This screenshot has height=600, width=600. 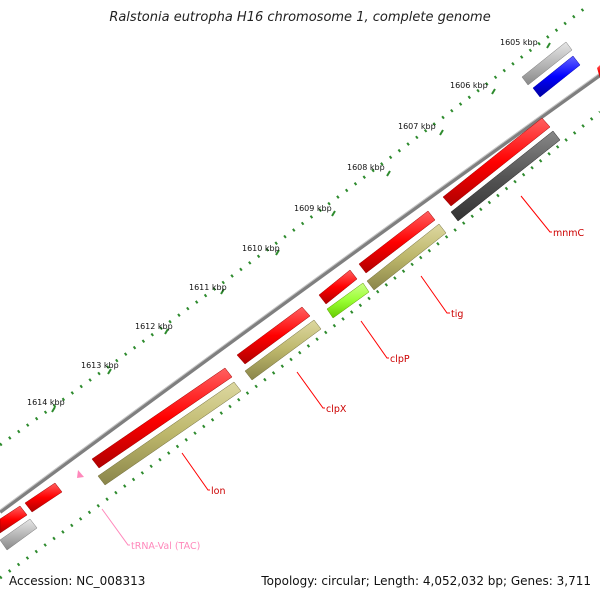 I want to click on trna-val-feature, so click(x=80, y=474).